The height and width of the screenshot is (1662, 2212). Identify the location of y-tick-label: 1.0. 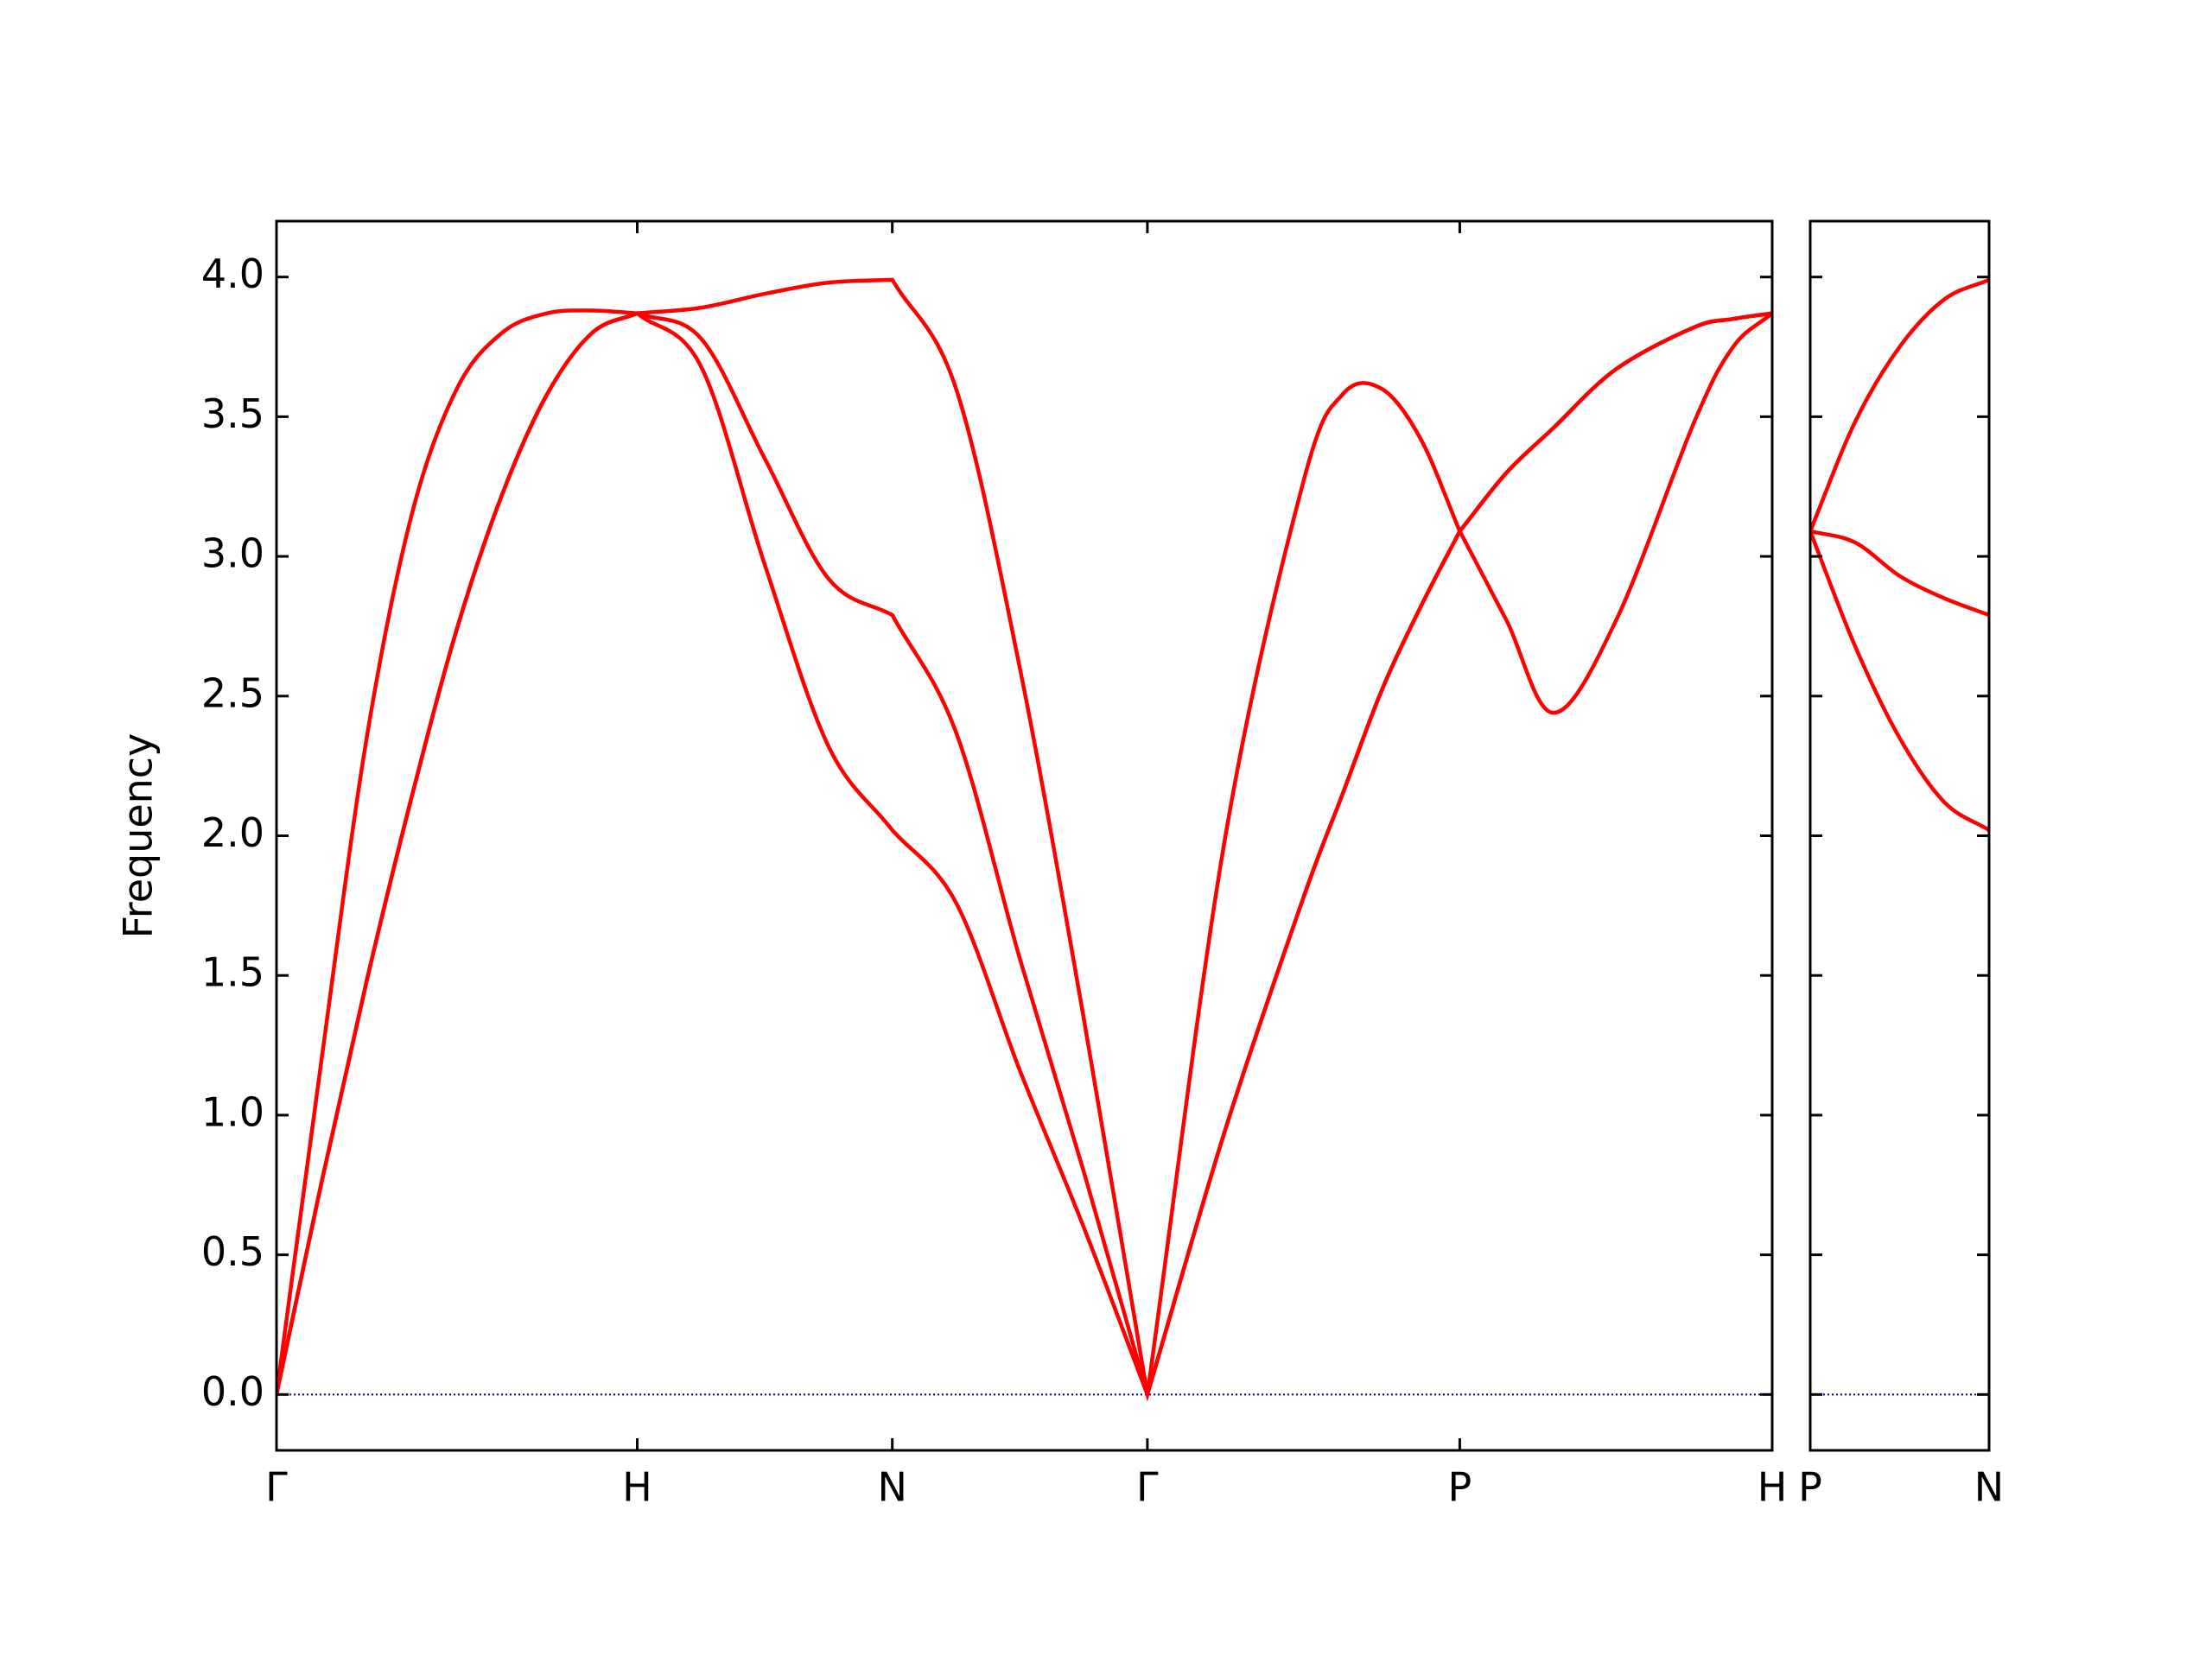
(232, 1111).